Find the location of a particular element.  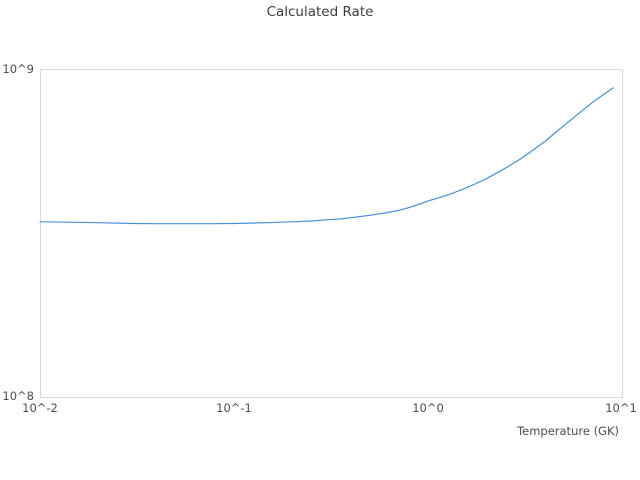

x-tick-label-1e-1: 10^-1 is located at coordinates (234, 408).